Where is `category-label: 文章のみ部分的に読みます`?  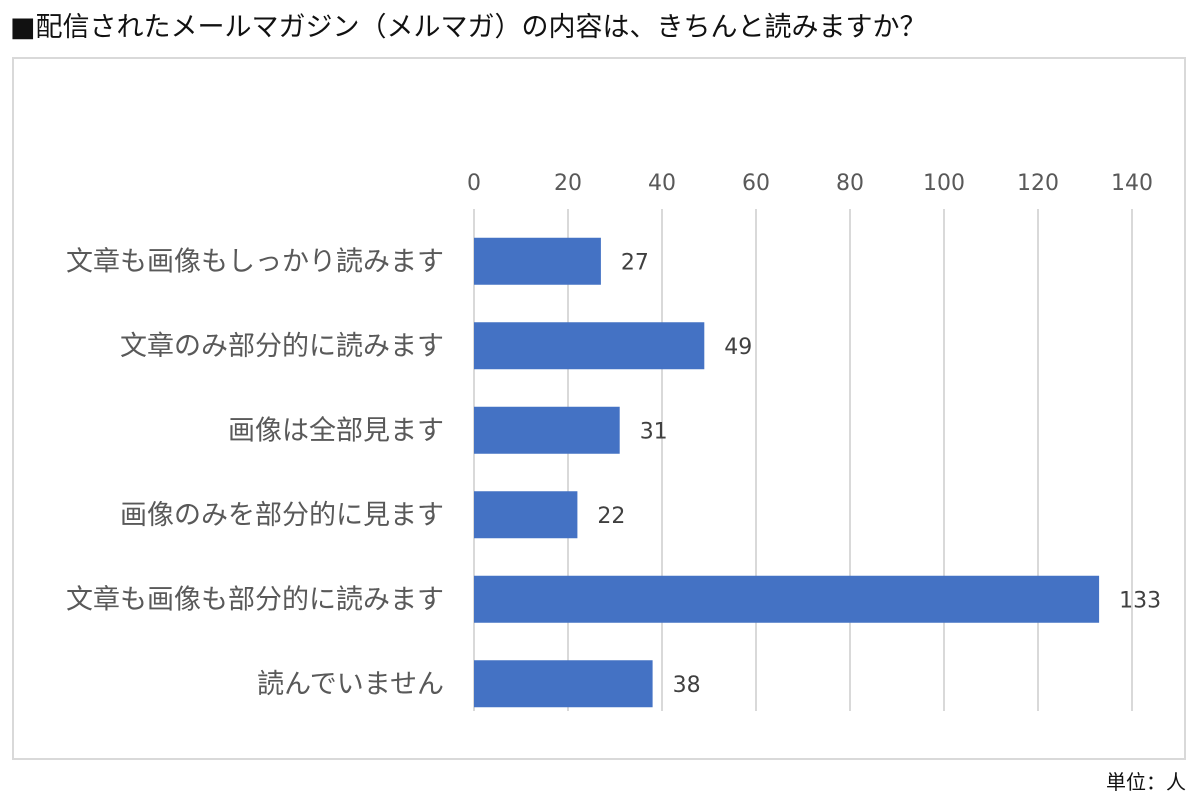 category-label: 文章のみ部分的に読みます is located at coordinates (282, 346).